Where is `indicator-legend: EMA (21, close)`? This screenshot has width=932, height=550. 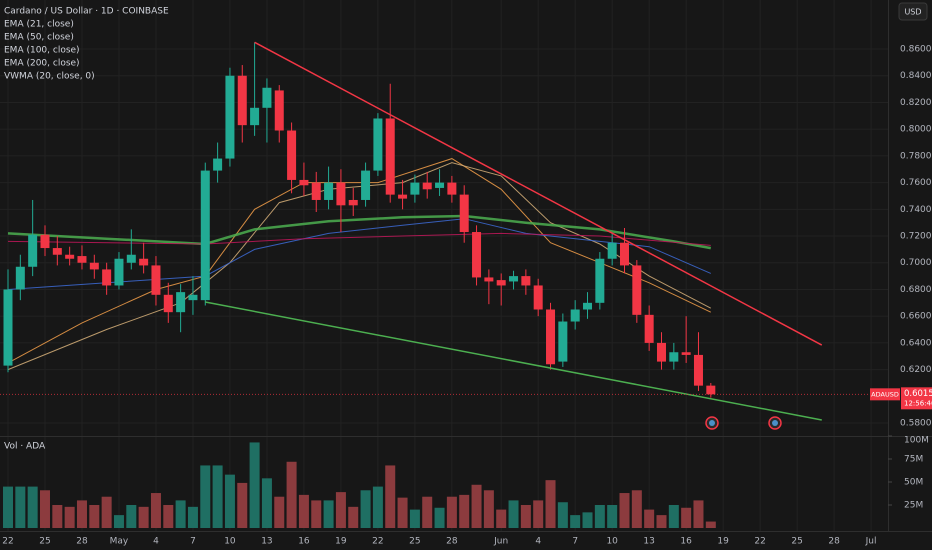 indicator-legend: EMA (21, close) is located at coordinates (39, 25).